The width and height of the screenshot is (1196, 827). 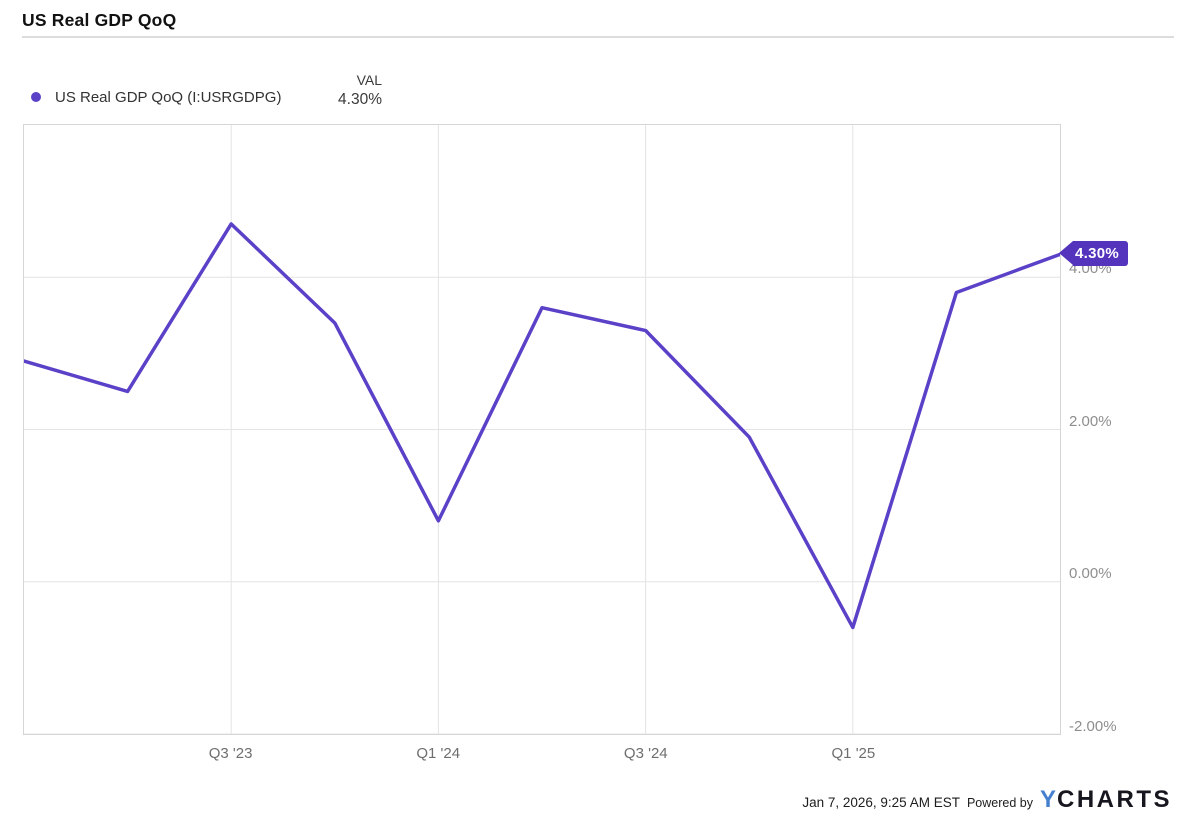 What do you see at coordinates (99, 20) in the screenshot?
I see `page-title: US Real GDP QoQ` at bounding box center [99, 20].